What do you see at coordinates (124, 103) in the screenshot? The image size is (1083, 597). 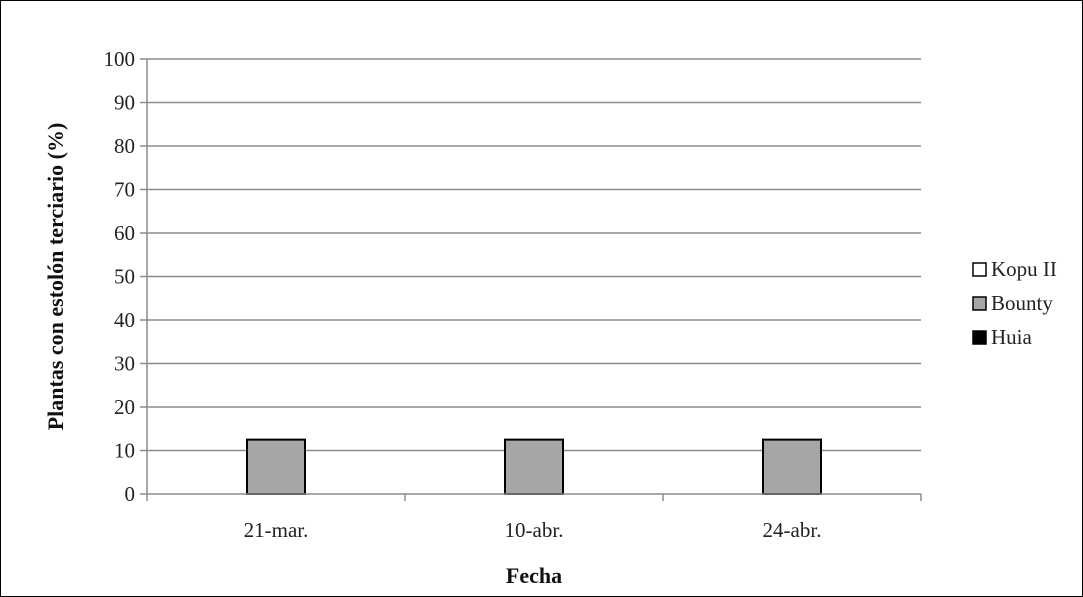 I see `y-tick-label: 90` at bounding box center [124, 103].